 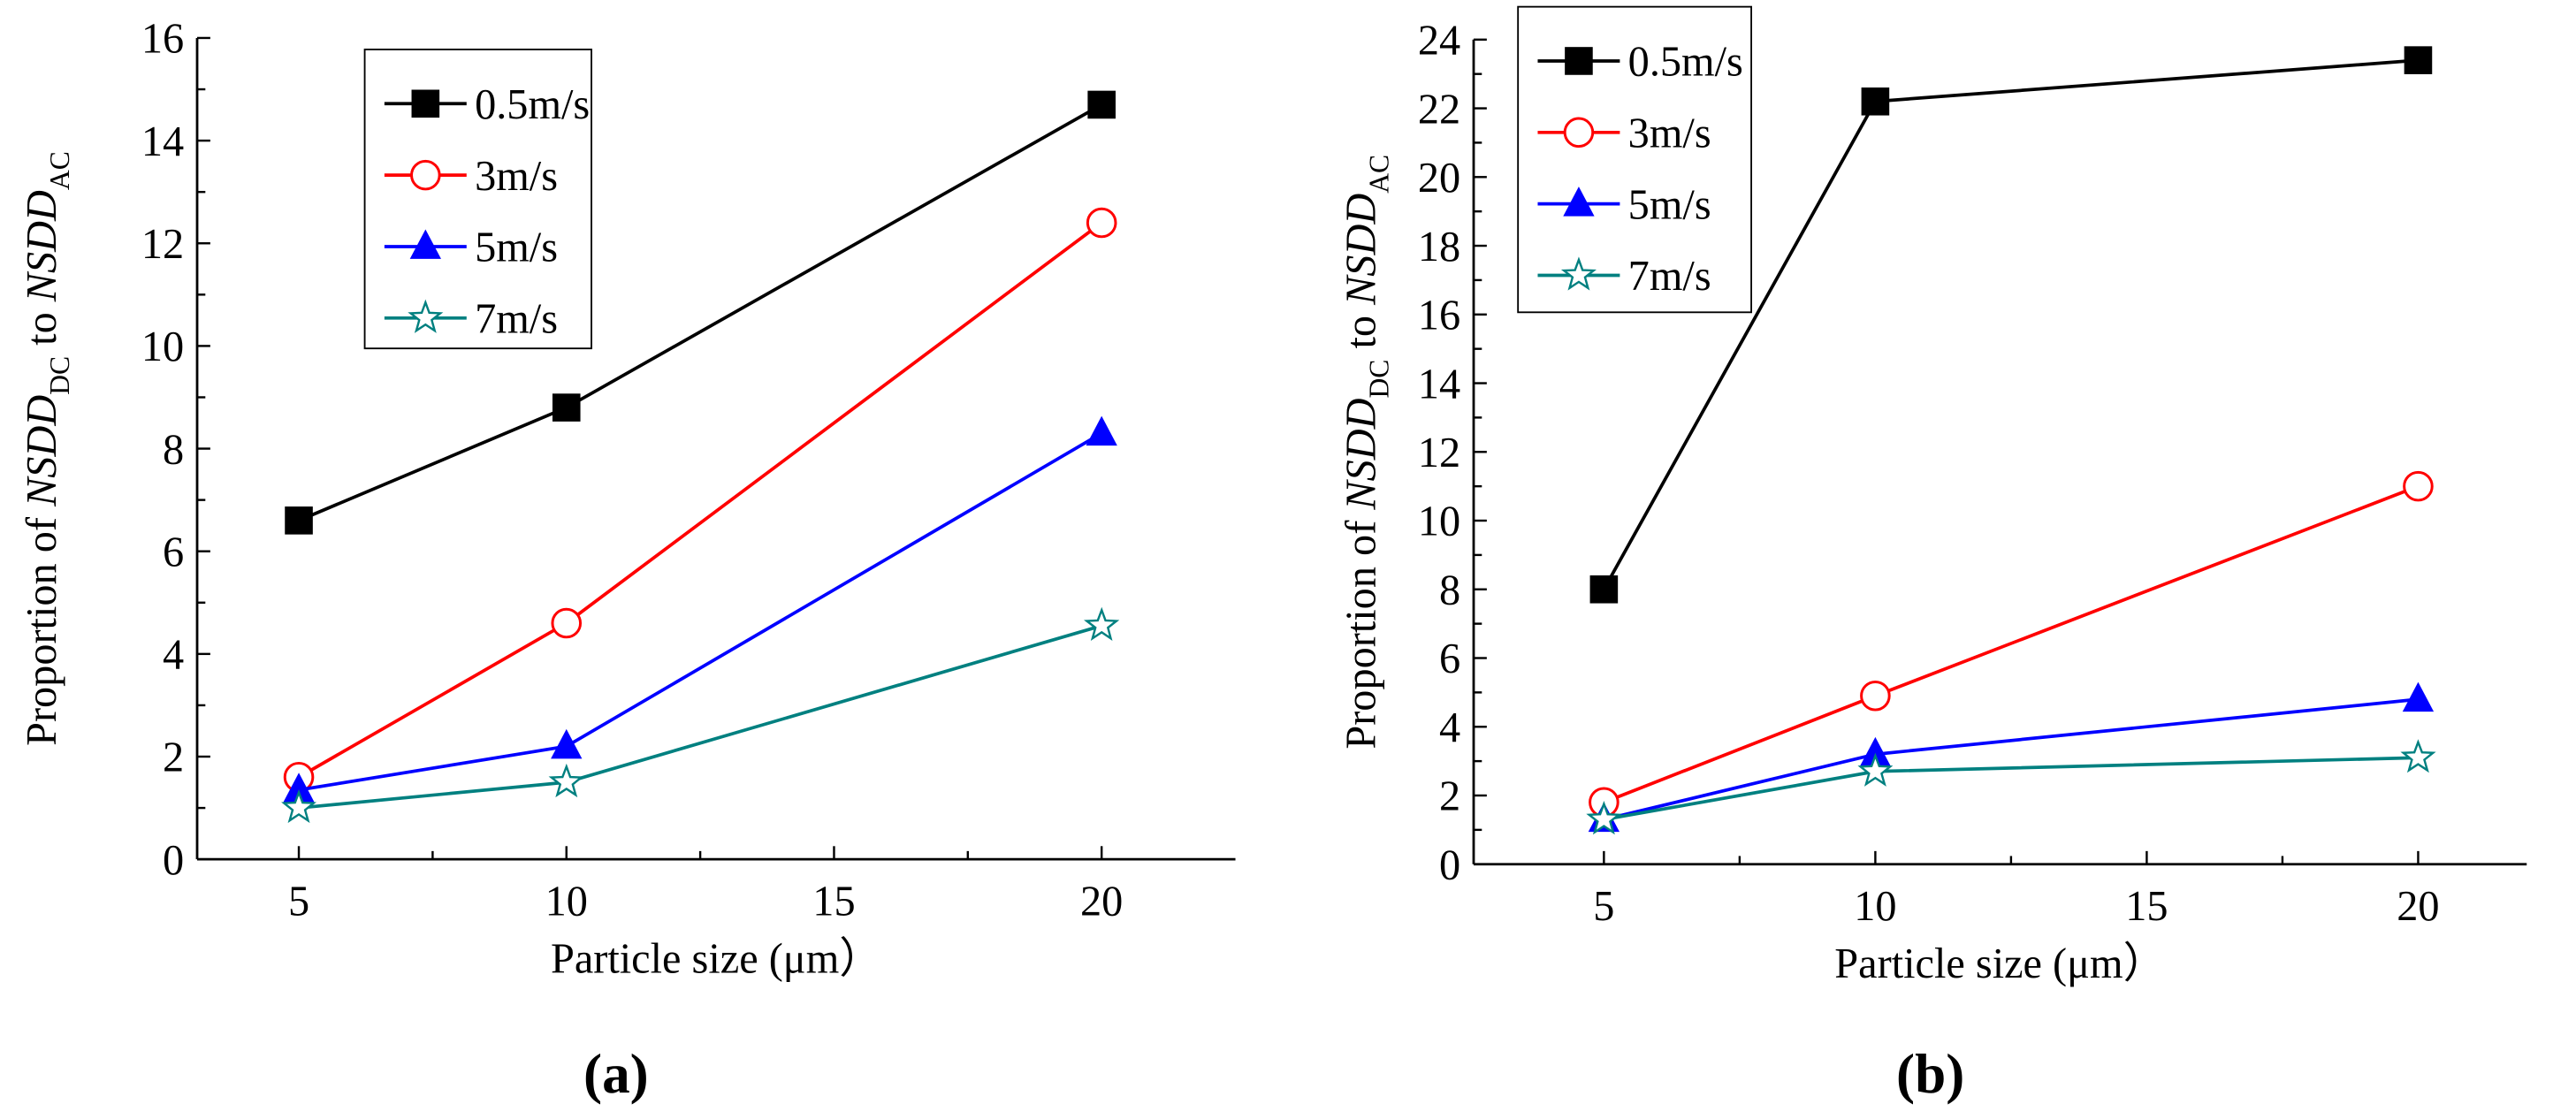 I want to click on series-3m/s, so click(x=2011, y=644).